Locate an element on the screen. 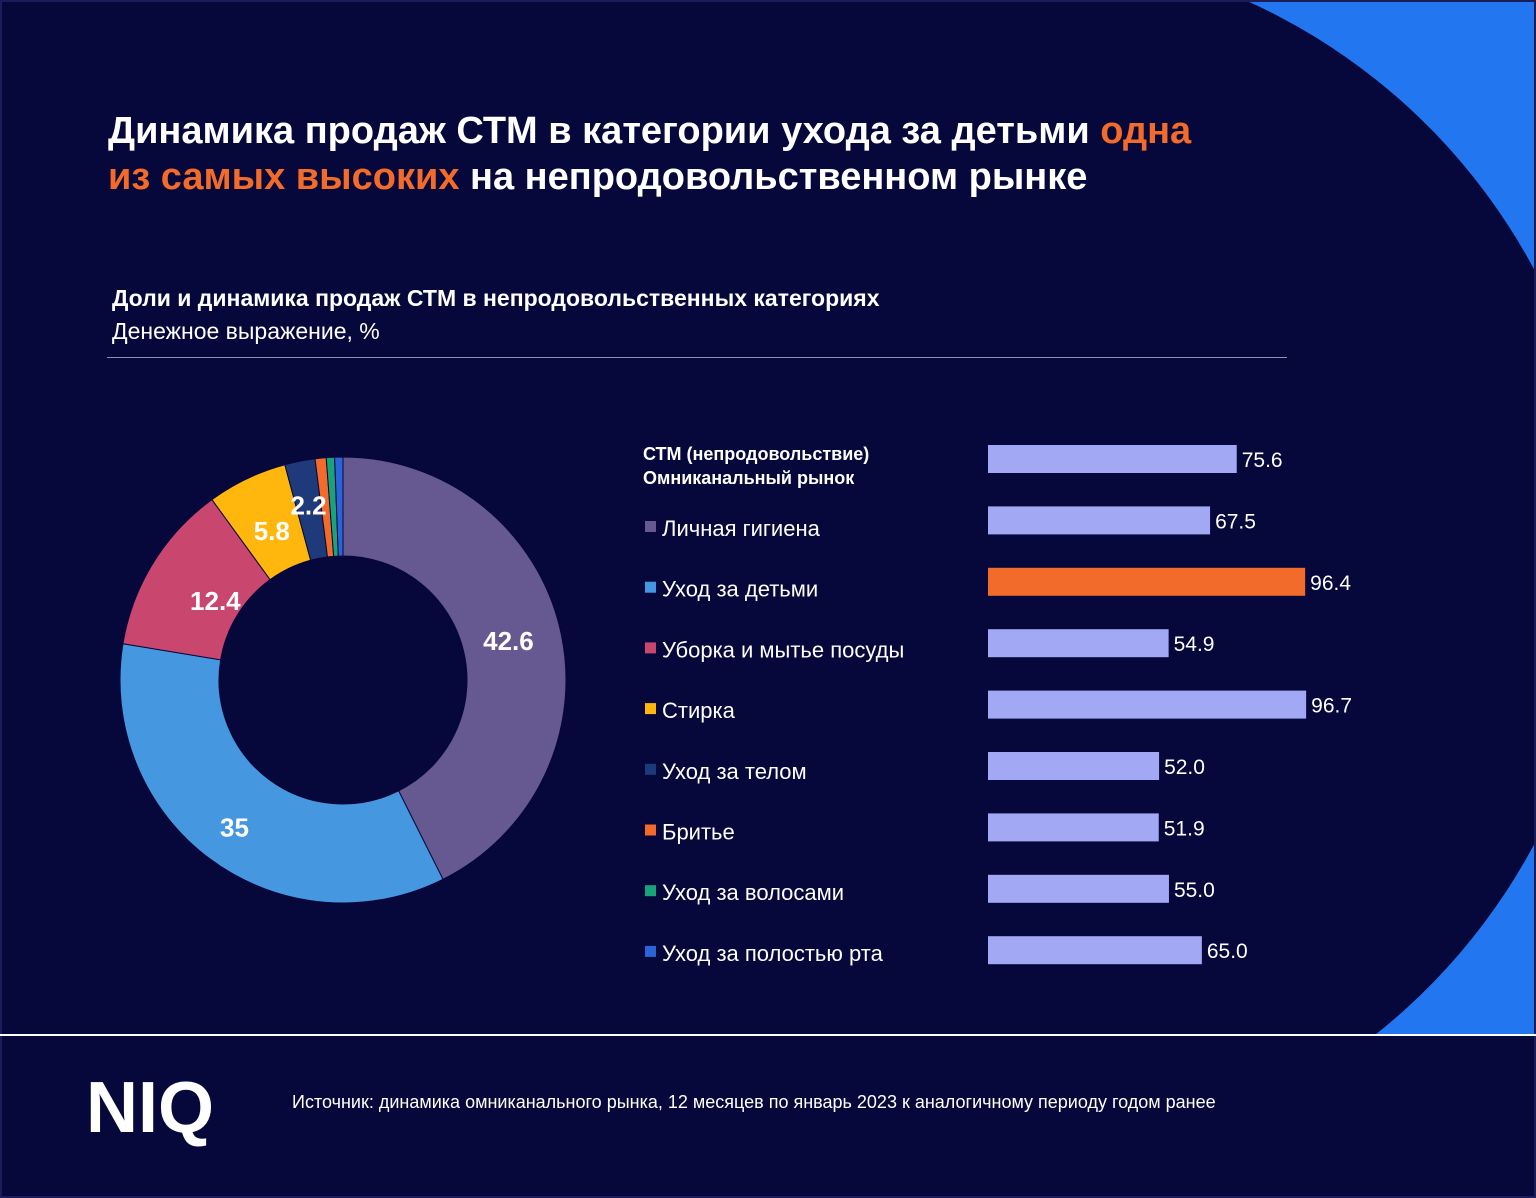  bar-value-label: 96.4 is located at coordinates (1330, 583).